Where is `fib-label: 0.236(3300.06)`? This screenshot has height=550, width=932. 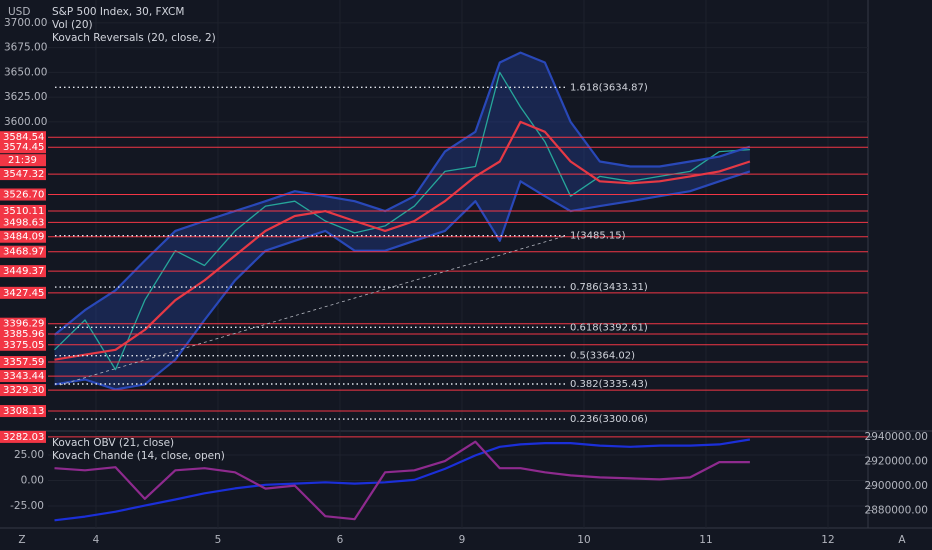 fib-label: 0.236(3300.06) is located at coordinates (609, 419).